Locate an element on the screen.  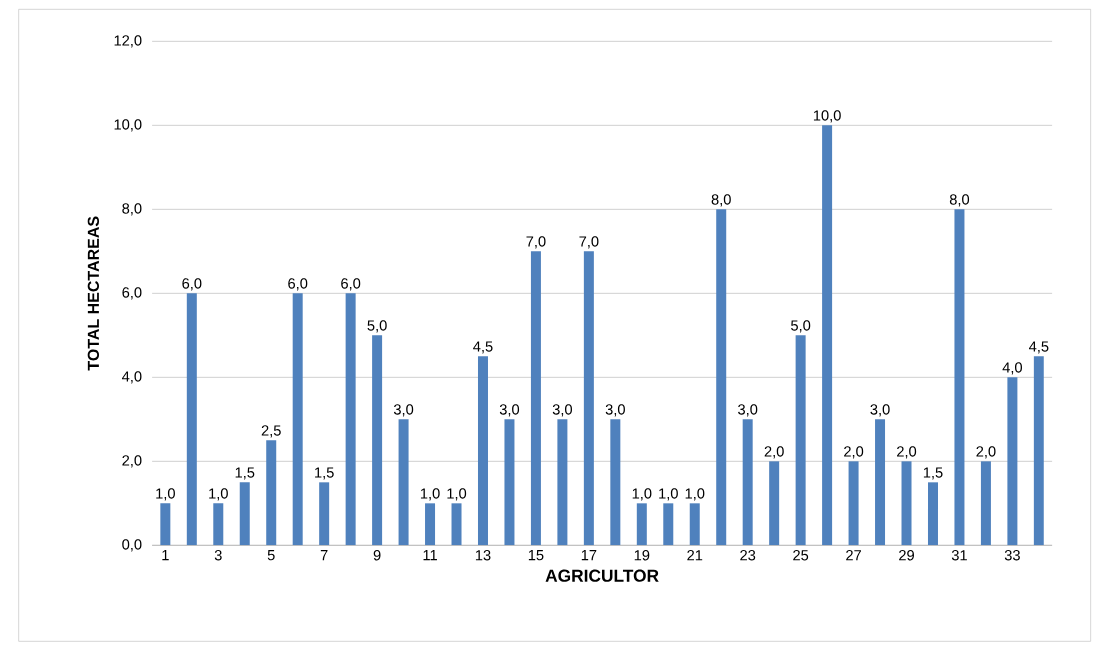
x-tick-label: 33 is located at coordinates (1012, 555).